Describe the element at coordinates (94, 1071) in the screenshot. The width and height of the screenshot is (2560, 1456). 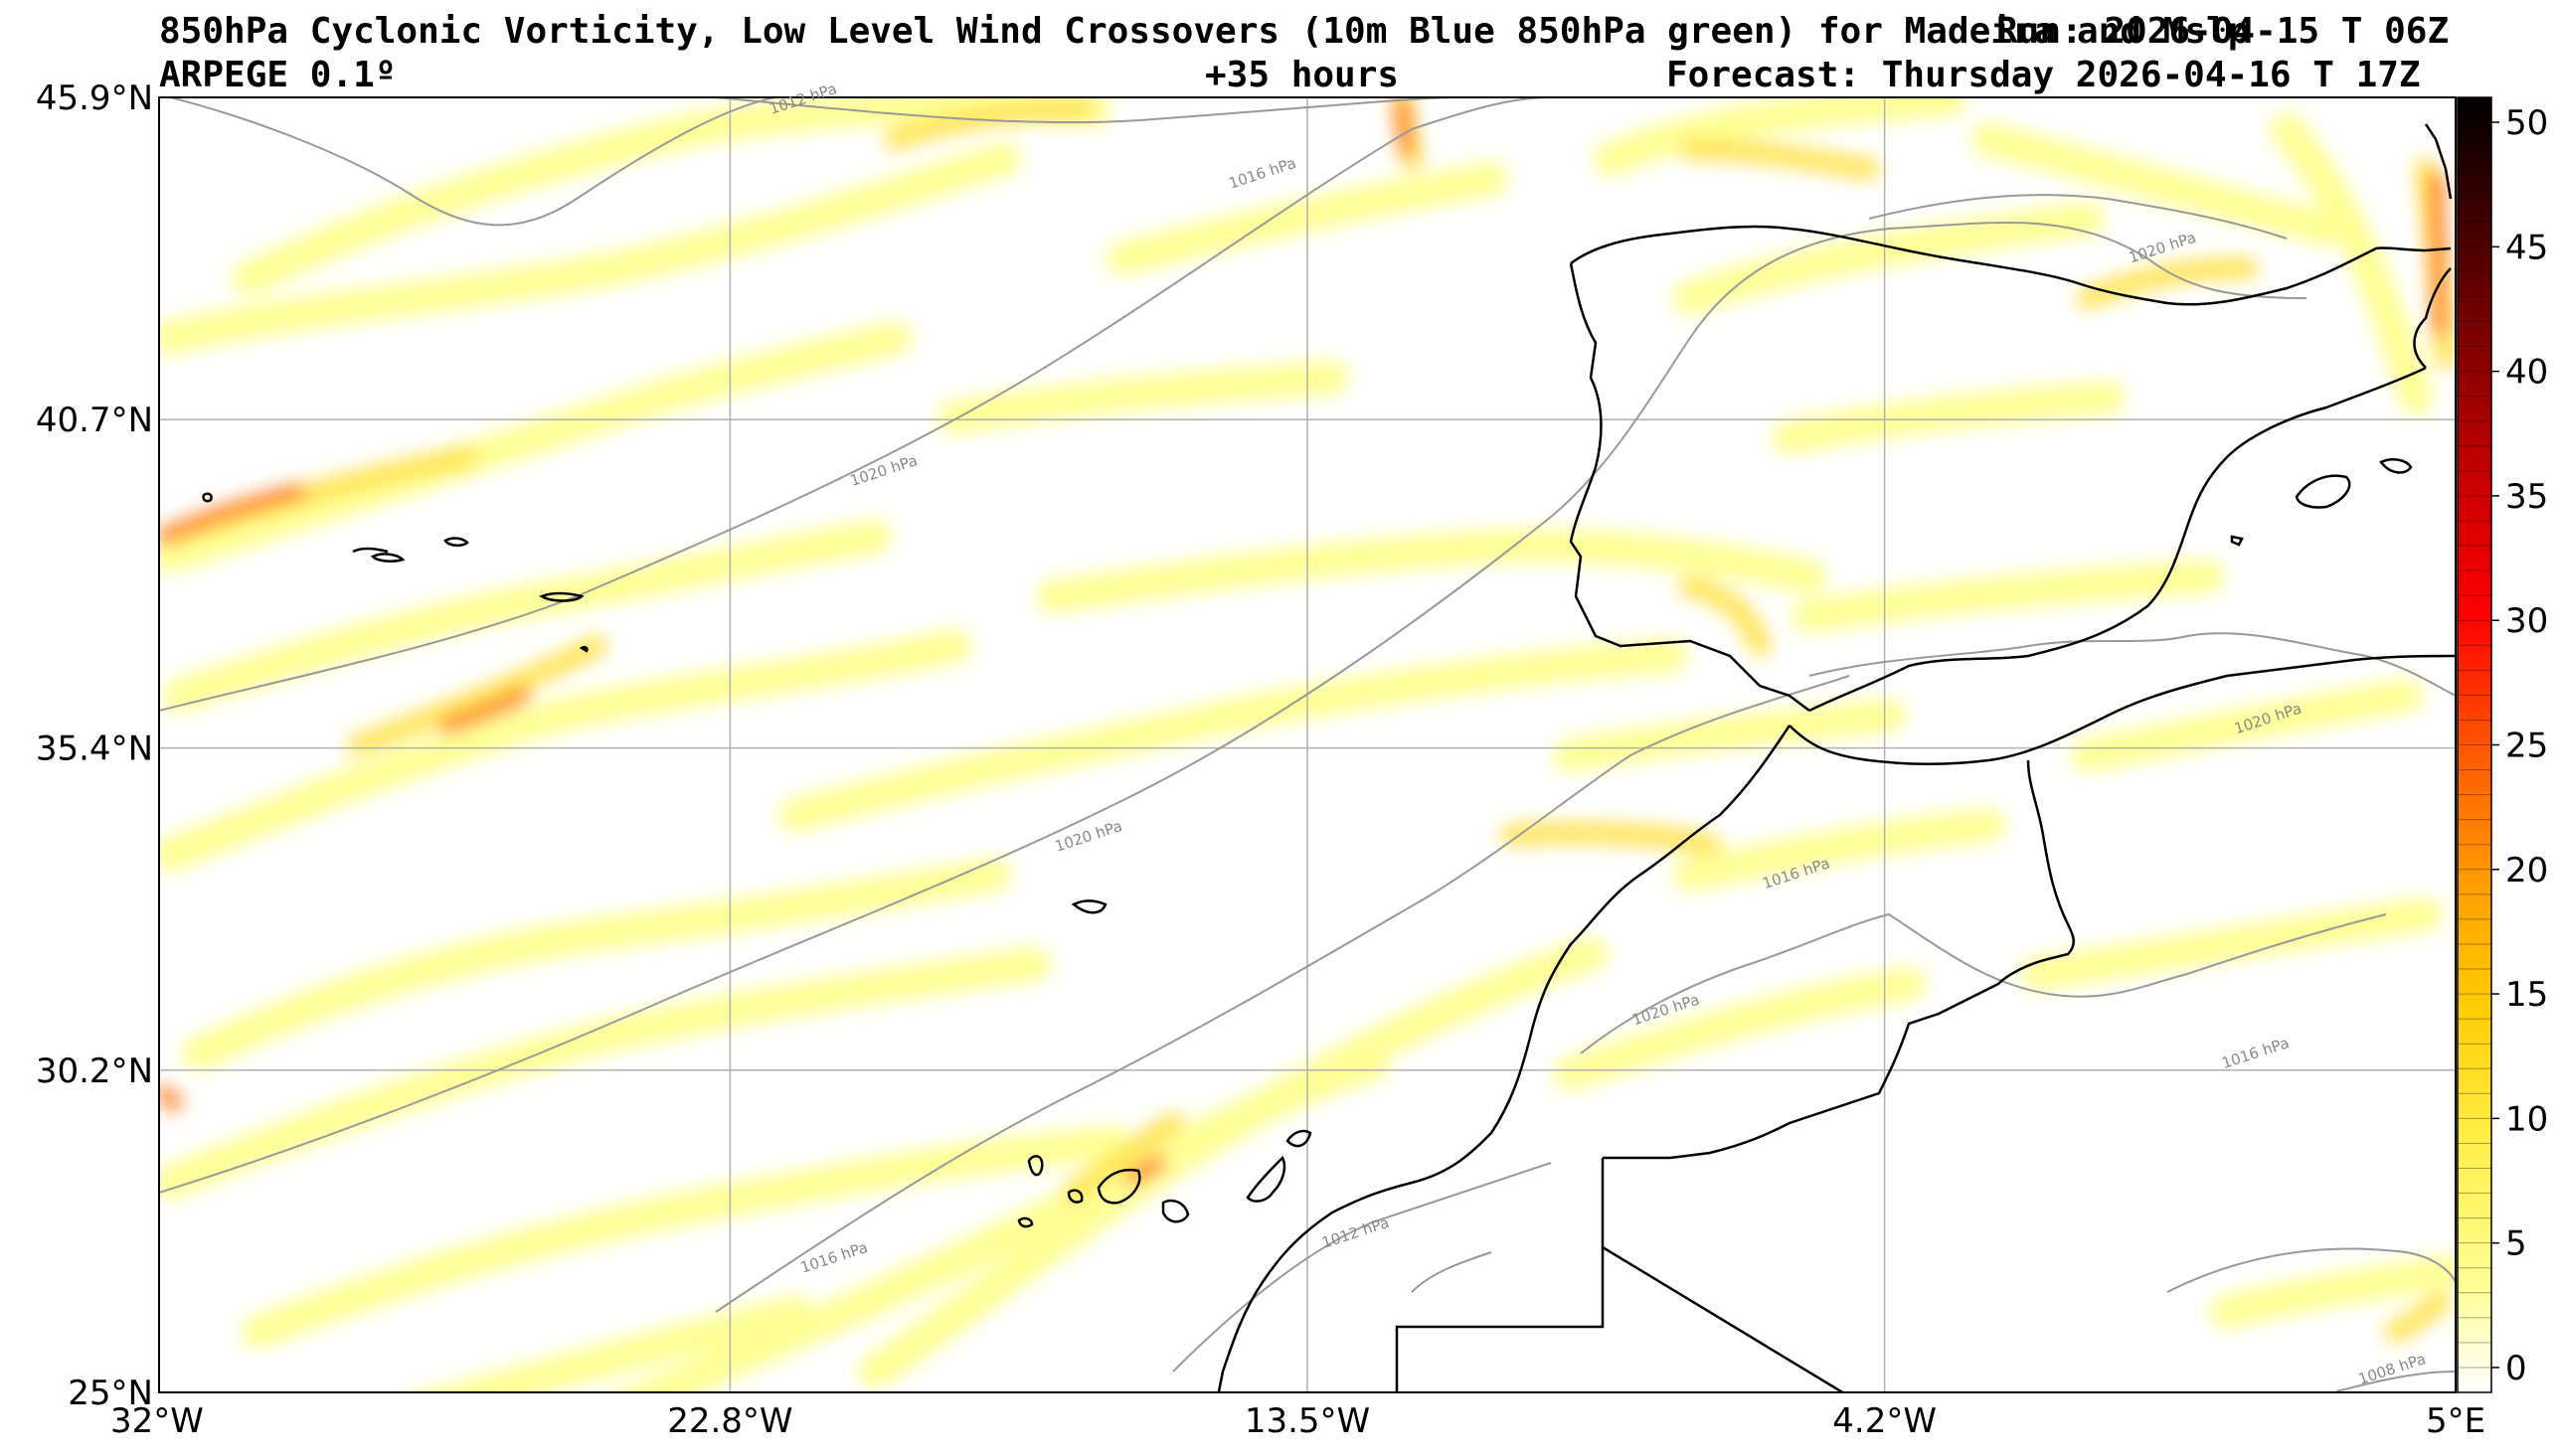
I see `lat-tick-label: 30.2°N` at that location.